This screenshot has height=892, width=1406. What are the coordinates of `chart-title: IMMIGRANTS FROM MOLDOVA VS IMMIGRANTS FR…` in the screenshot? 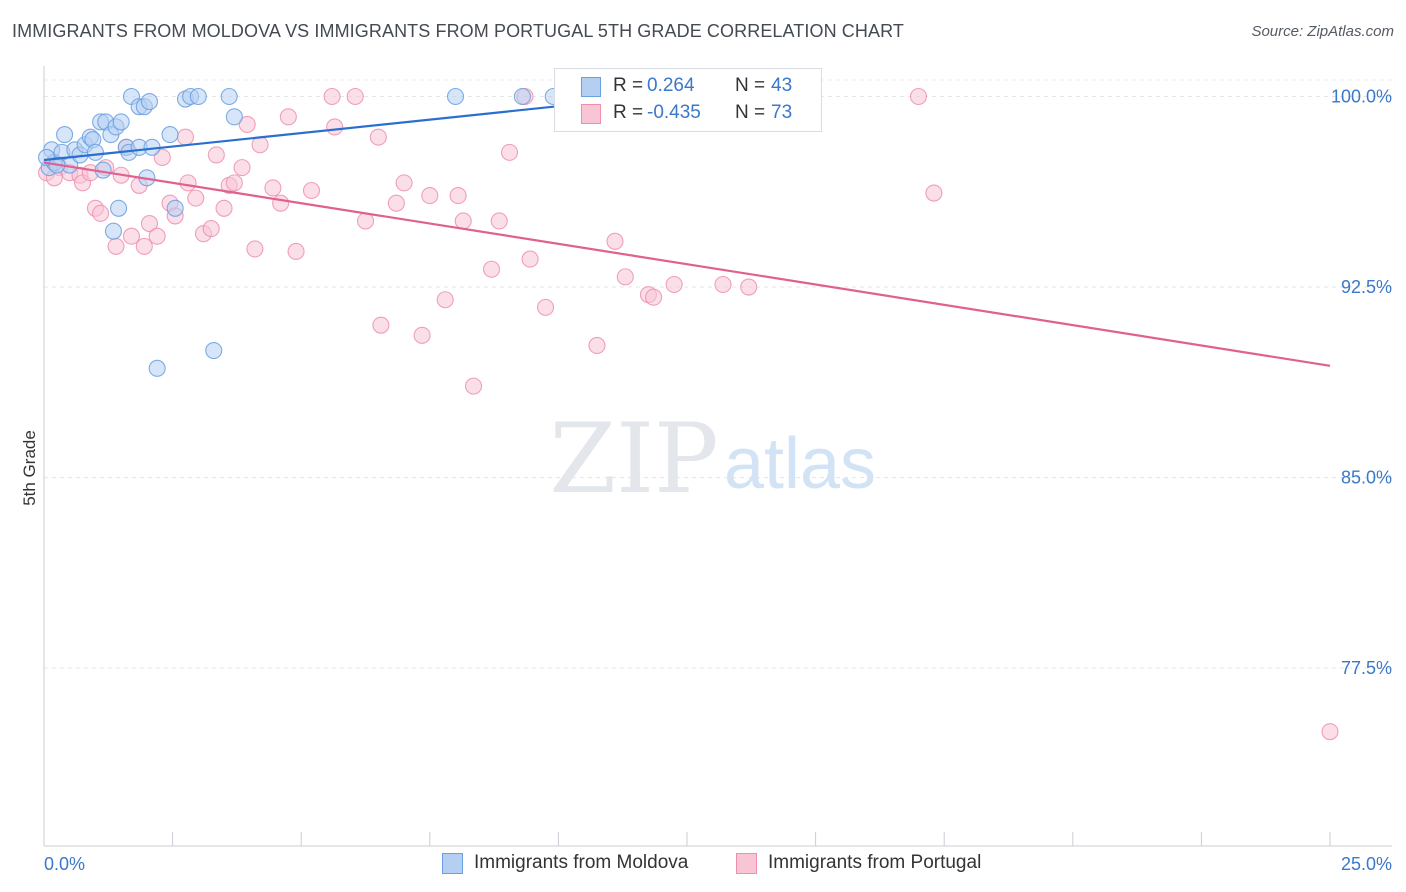 It's located at (458, 31).